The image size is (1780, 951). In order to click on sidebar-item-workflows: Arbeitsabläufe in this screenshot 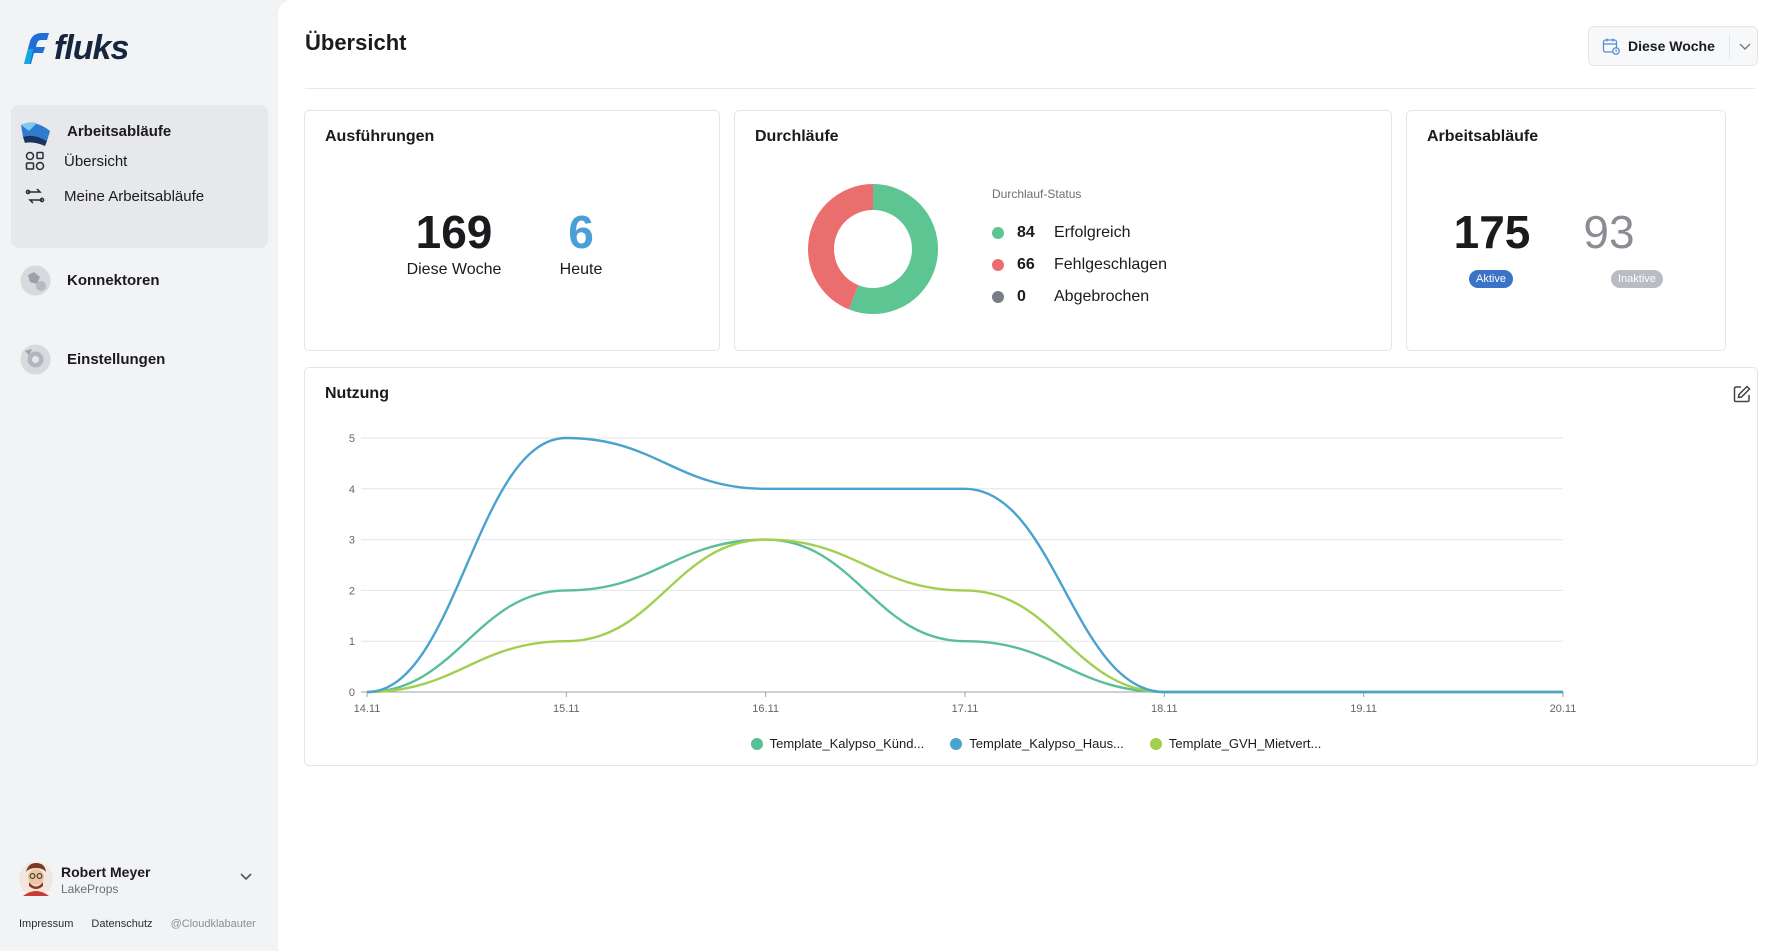, I will do `click(95, 131)`.